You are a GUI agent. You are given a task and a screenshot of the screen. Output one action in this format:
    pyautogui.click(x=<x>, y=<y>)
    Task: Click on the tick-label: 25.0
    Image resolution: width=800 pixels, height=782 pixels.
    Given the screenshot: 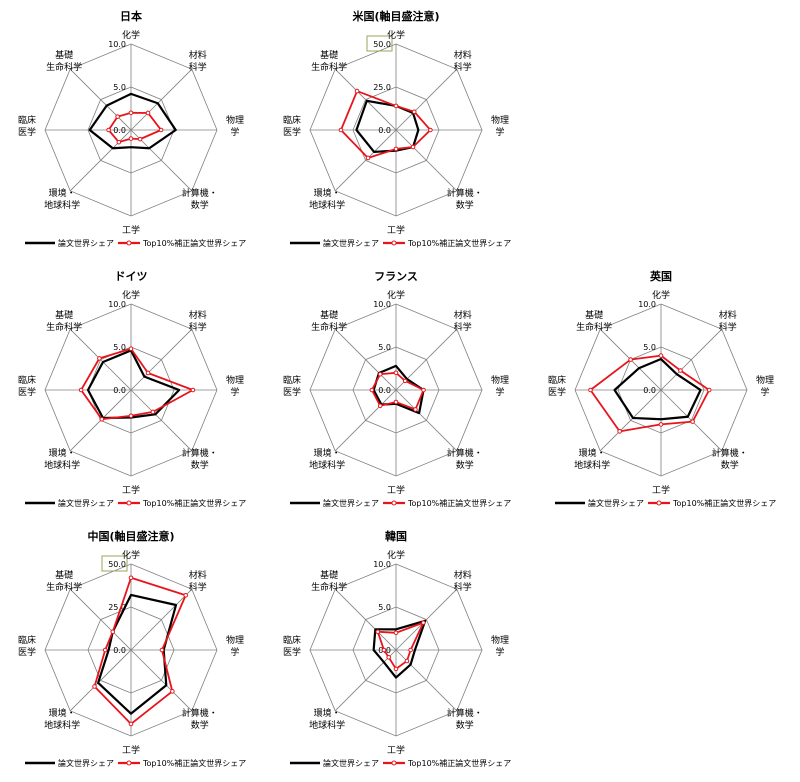 What is the action you would take?
    pyautogui.click(x=117, y=607)
    